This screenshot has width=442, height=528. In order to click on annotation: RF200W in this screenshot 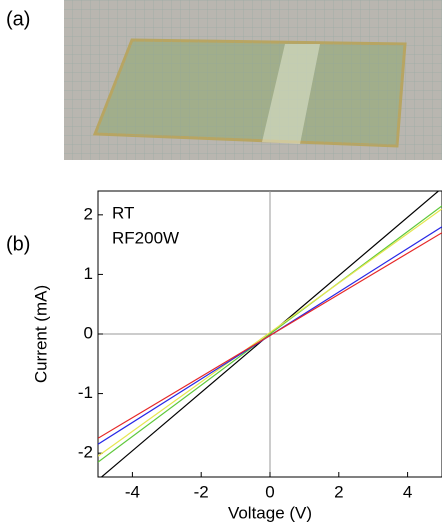, I will do `click(145, 237)`.